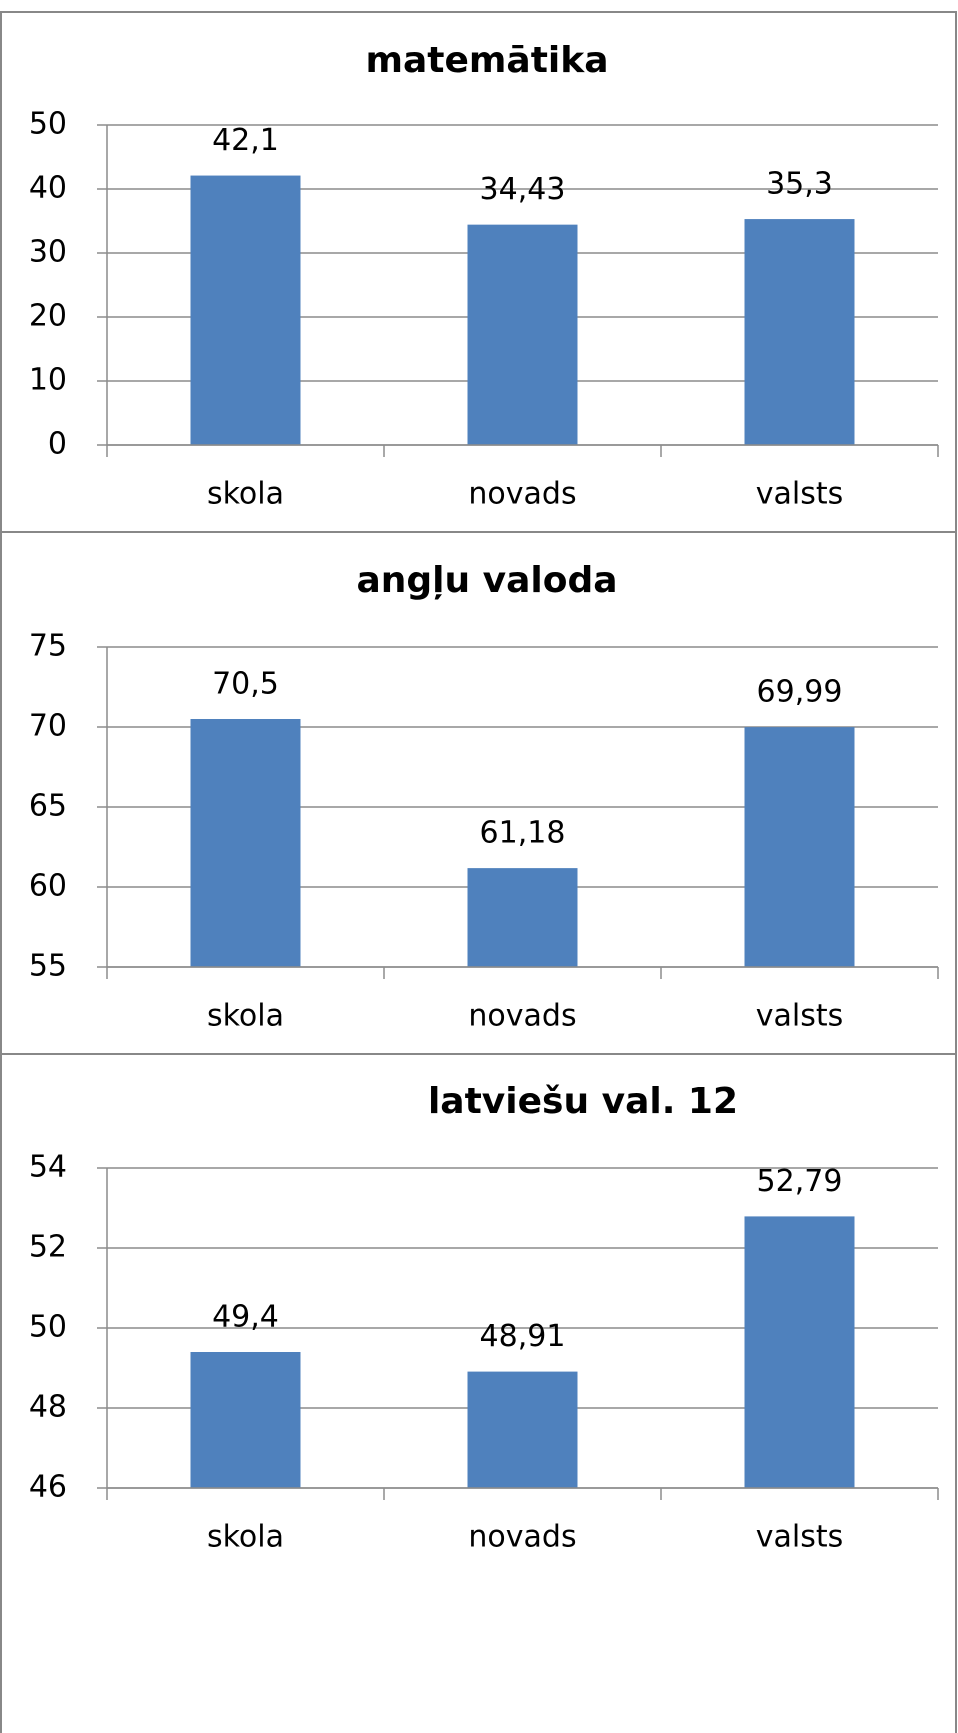 The image size is (958, 1733). Describe the element at coordinates (48, 188) in the screenshot. I see `y-tick-label: 40` at that location.